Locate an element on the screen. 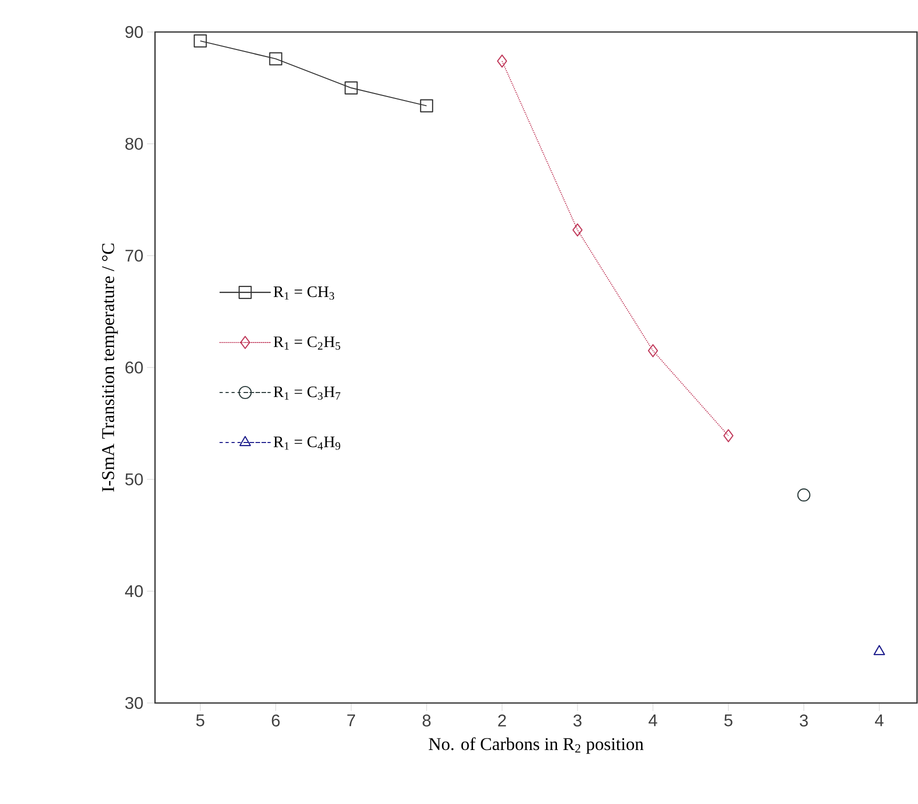 The width and height of the screenshot is (918, 804). y-tick-label: 70 is located at coordinates (134, 256).